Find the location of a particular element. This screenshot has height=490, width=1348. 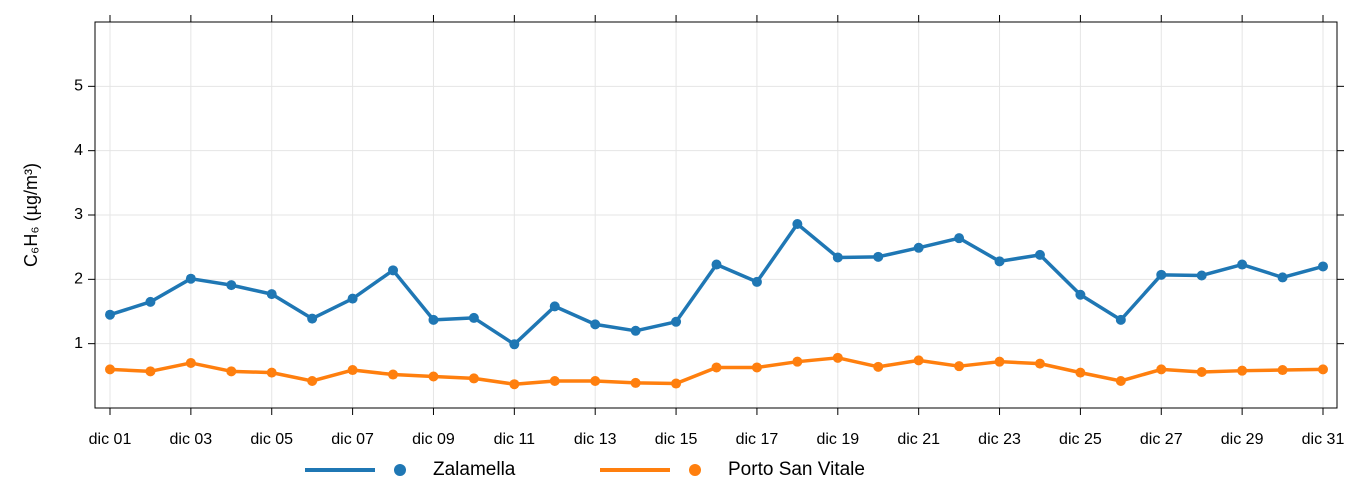

y-tick-label: 4 is located at coordinates (78, 150).